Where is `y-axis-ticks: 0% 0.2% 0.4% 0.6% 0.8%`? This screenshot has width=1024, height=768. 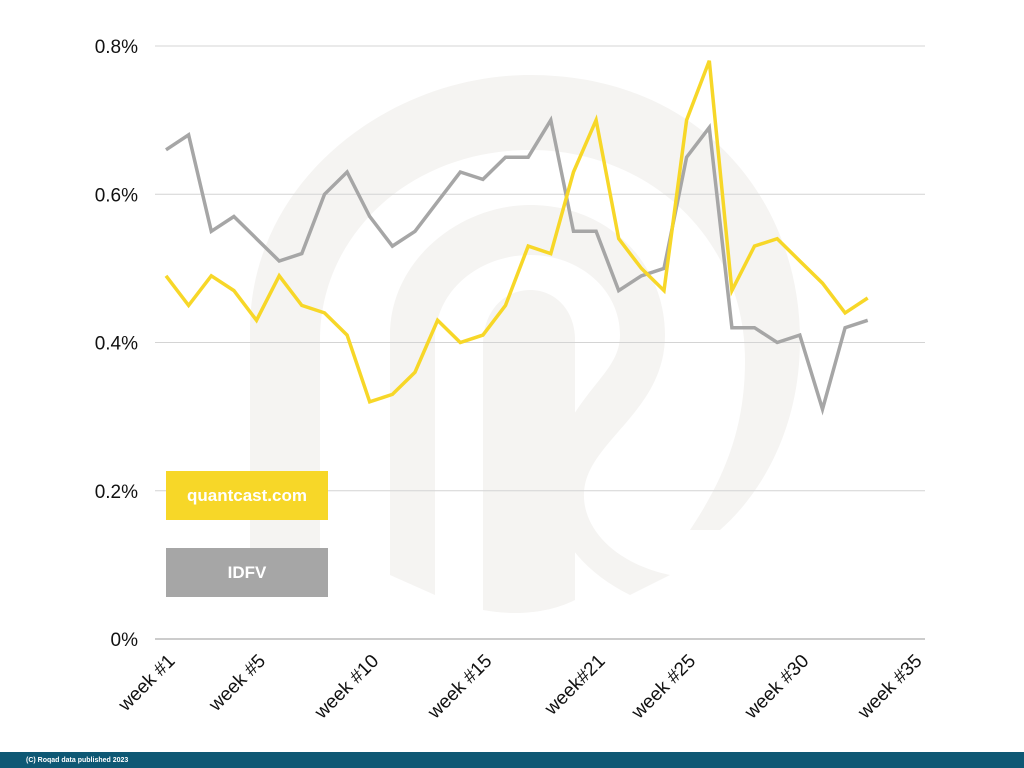 y-axis-ticks: 0% 0.2% 0.4% 0.6% 0.8% is located at coordinates (116, 344).